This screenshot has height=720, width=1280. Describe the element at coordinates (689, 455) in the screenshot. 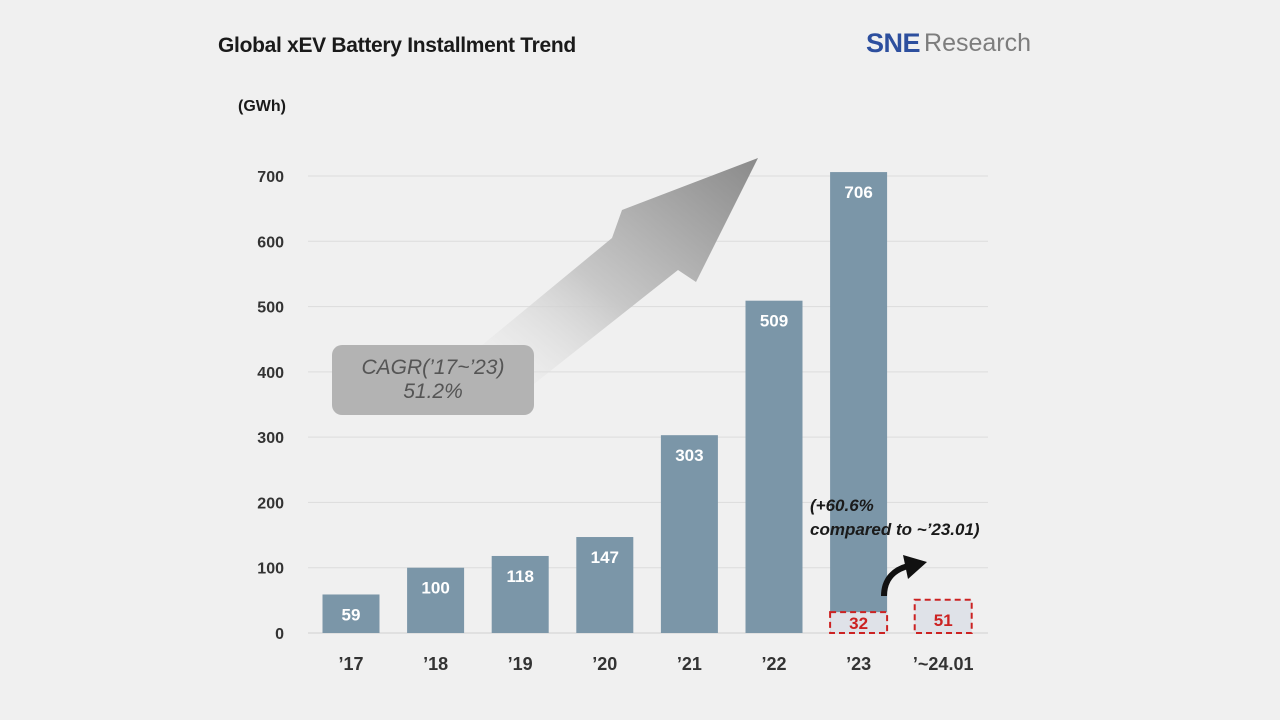

I see `bar-value-label: 303` at that location.